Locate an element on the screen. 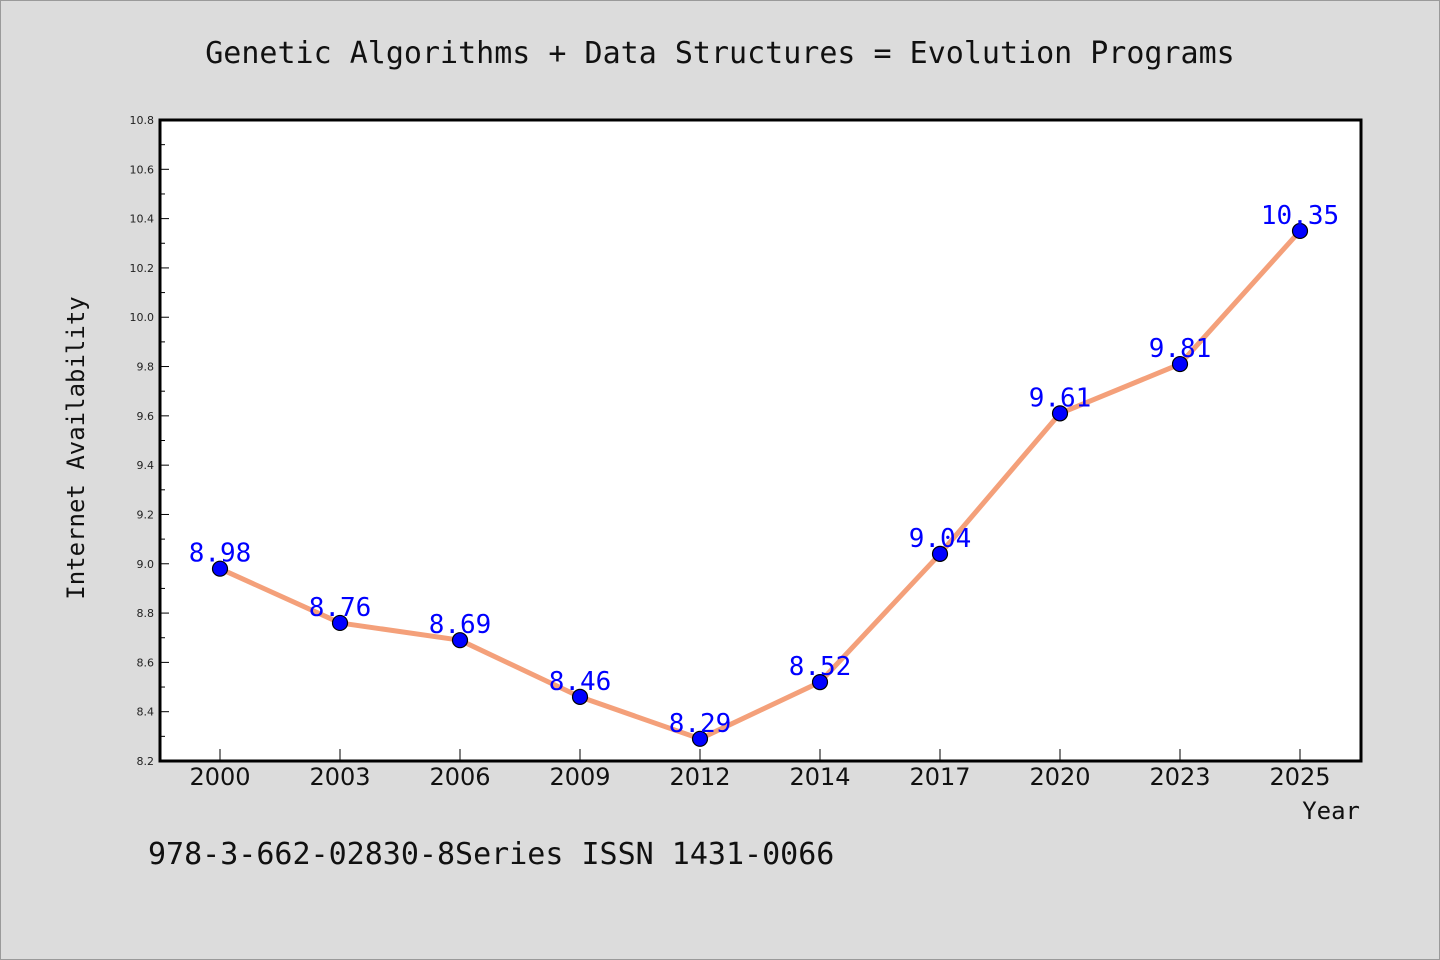 Image resolution: width=1440 pixels, height=960 pixels. x-tick-label: 2009 is located at coordinates (579, 777).